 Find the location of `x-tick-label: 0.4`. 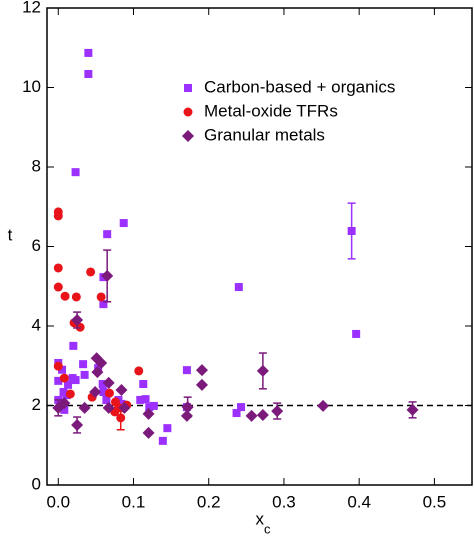

x-tick-label: 0.4 is located at coordinates (359, 501).